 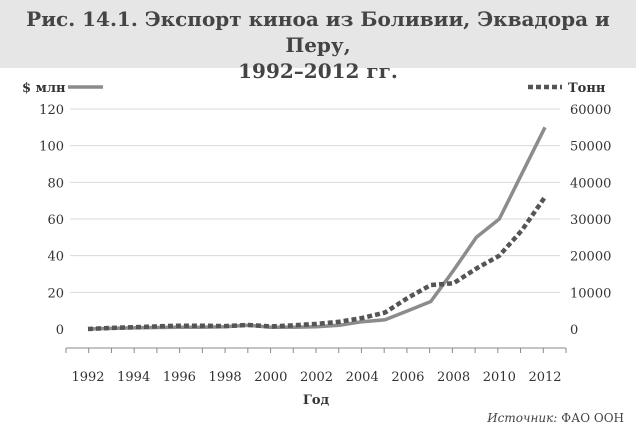 I want to click on x-tick-2004: 2004, so click(x=362, y=377).